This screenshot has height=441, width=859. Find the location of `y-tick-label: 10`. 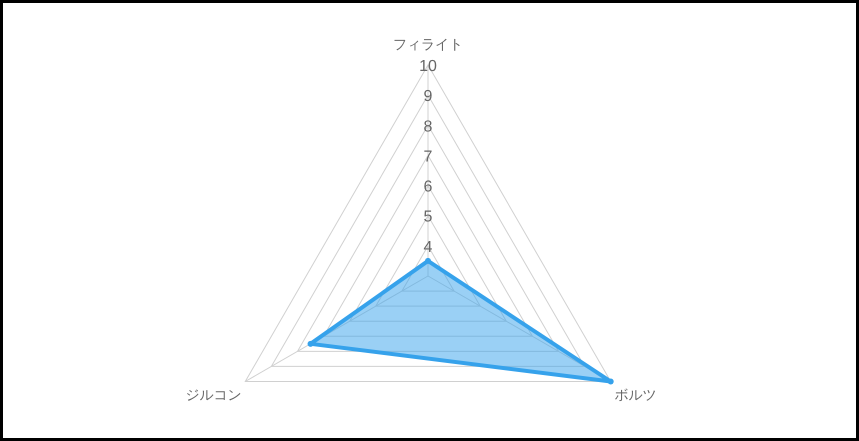

y-tick-label: 10 is located at coordinates (428, 66).